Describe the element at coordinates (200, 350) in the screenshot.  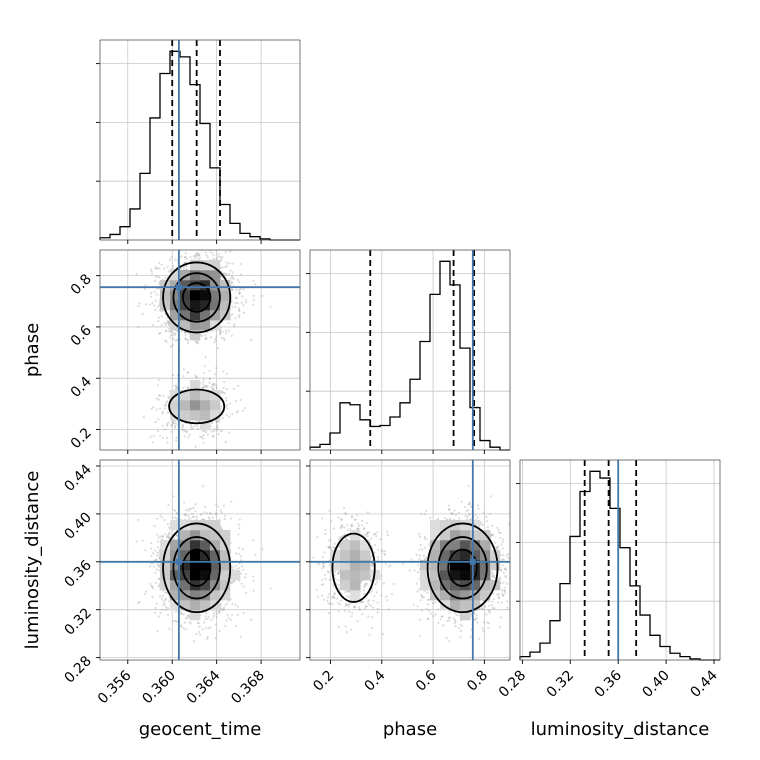
I see `panel-frame` at that location.